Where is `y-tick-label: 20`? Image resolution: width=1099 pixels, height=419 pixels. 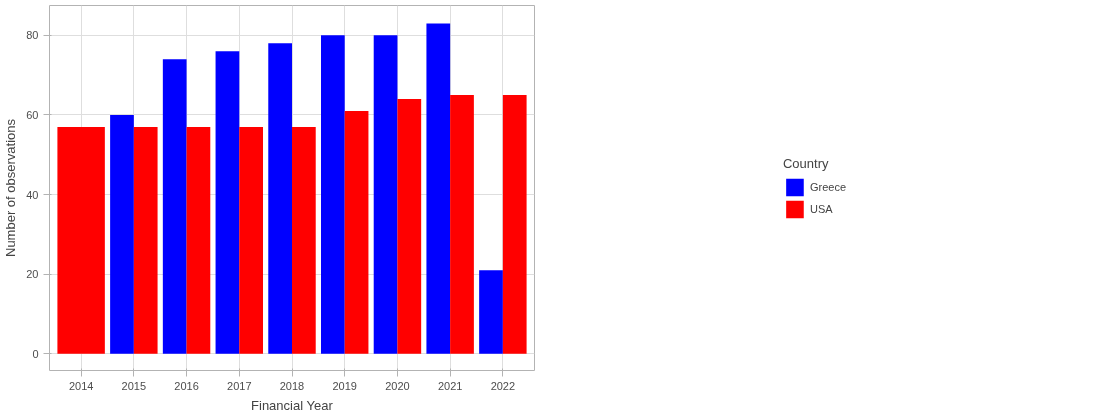 y-tick-label: 20 is located at coordinates (32, 274).